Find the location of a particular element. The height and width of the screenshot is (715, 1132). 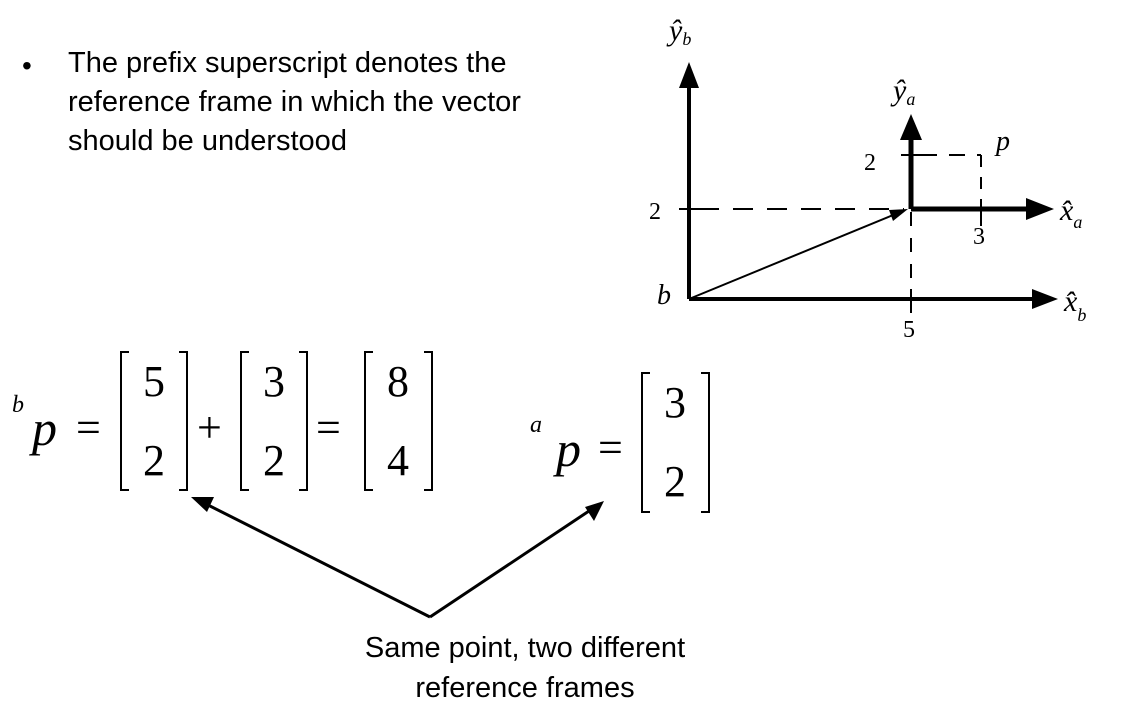

eq-a-superscript: a is located at coordinates (536, 425).